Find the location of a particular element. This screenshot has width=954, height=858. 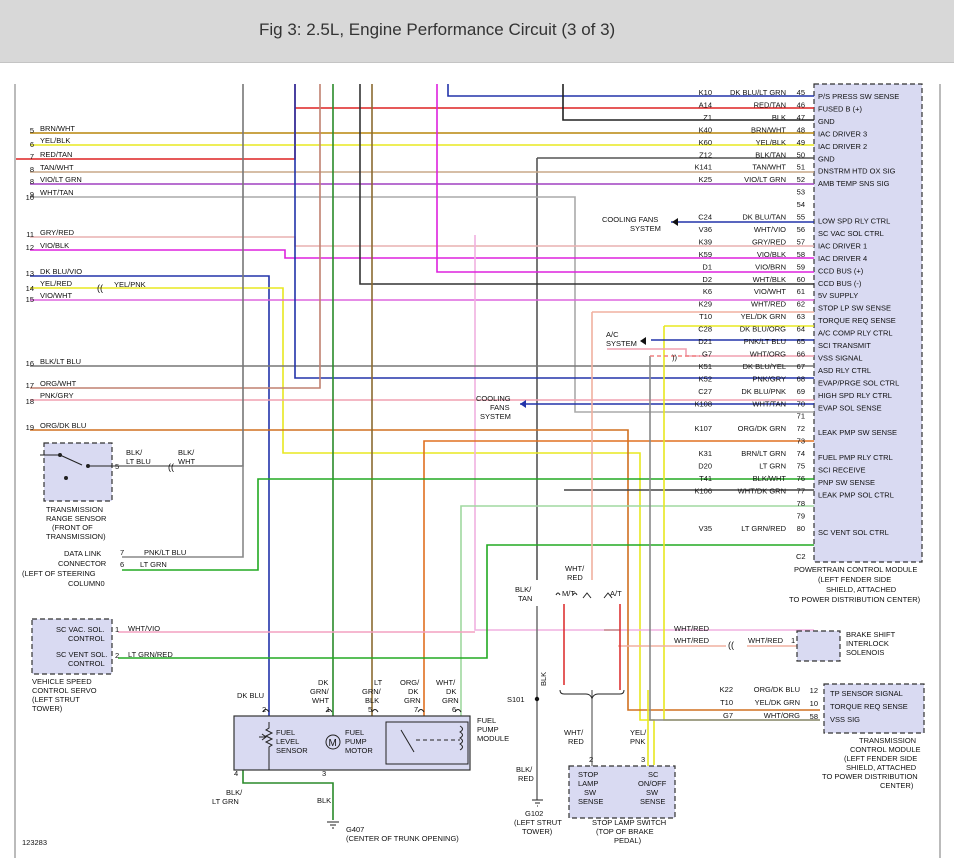

cooling-fans-1-label-2: SYSTEM is located at coordinates (645, 228).